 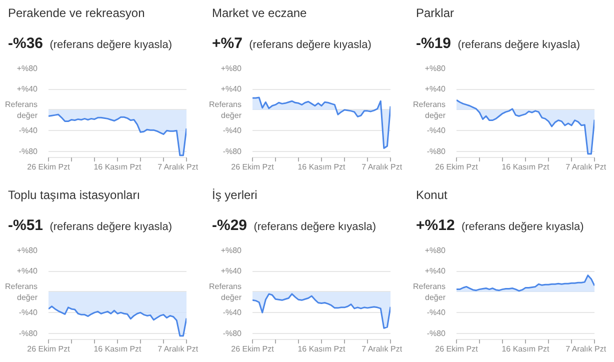 I want to click on chart-subtitle: +%7, so click(x=227, y=43).